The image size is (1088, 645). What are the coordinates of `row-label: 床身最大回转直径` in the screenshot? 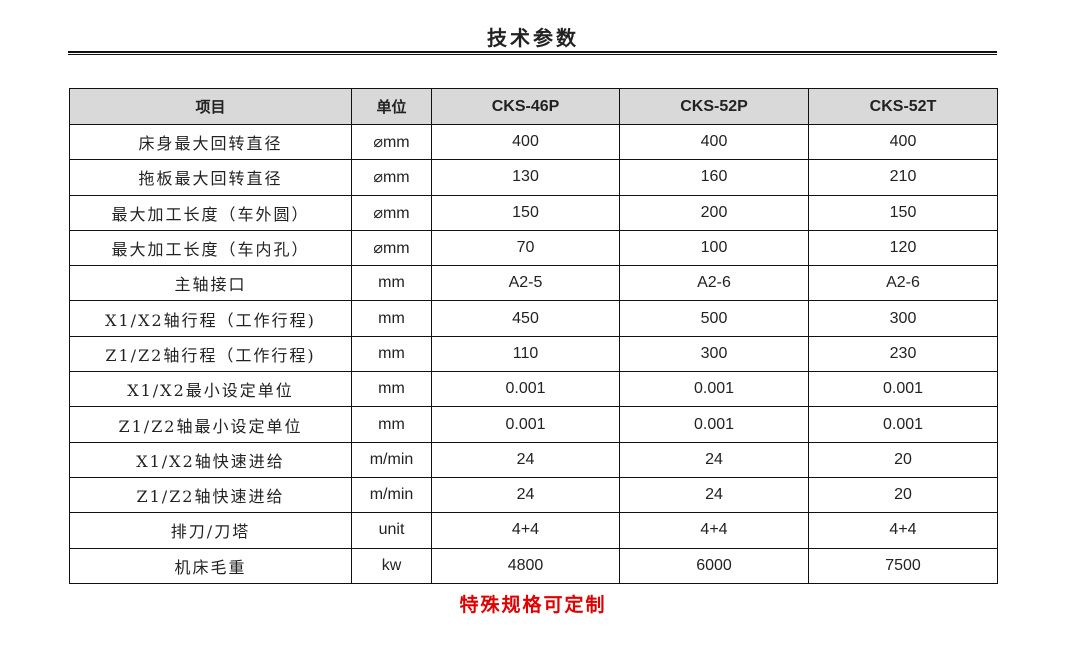 It's located at (210, 142).